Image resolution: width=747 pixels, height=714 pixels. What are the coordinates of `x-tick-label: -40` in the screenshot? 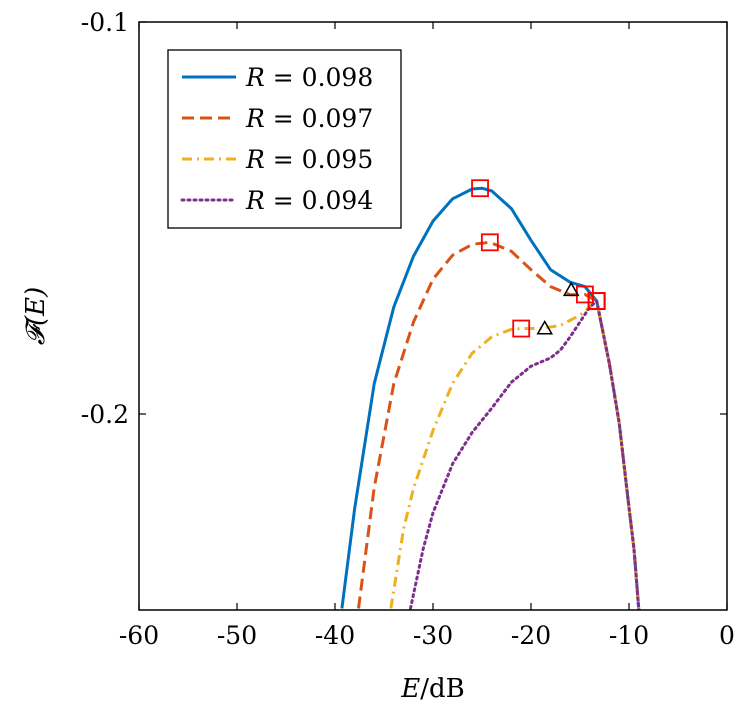 It's located at (335, 635).